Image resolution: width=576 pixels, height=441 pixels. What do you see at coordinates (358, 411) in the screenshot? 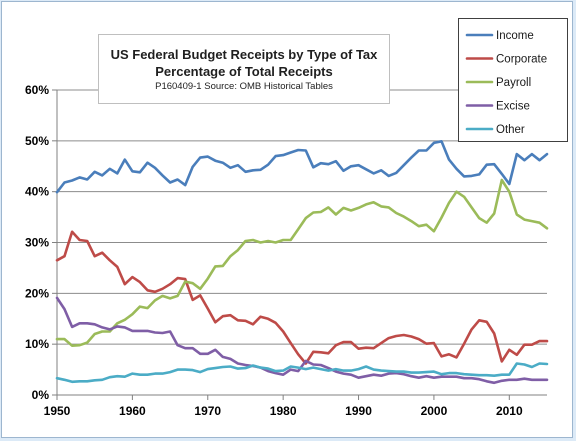
I see `x-tick-label: 1990` at bounding box center [358, 411].